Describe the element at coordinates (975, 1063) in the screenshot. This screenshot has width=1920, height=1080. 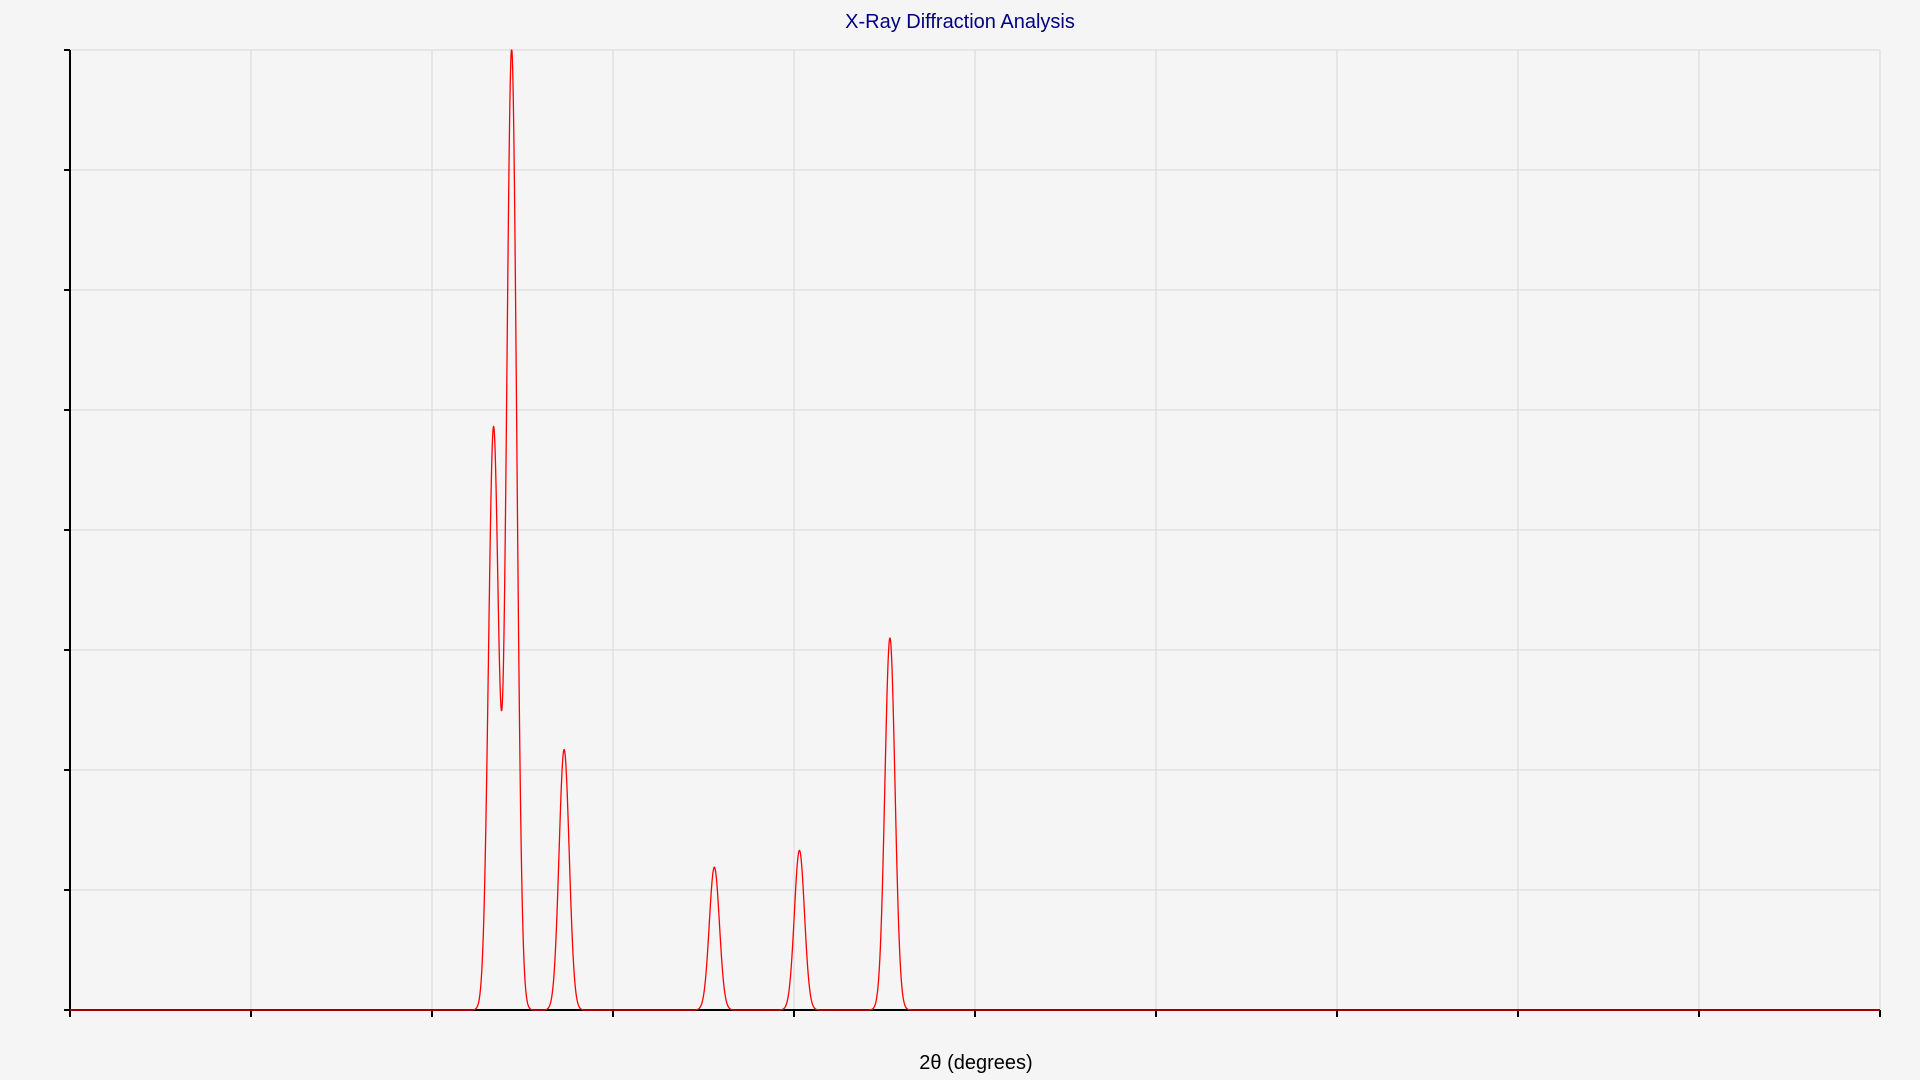
I see `x-axis-label: 2θ (degrees)` at that location.